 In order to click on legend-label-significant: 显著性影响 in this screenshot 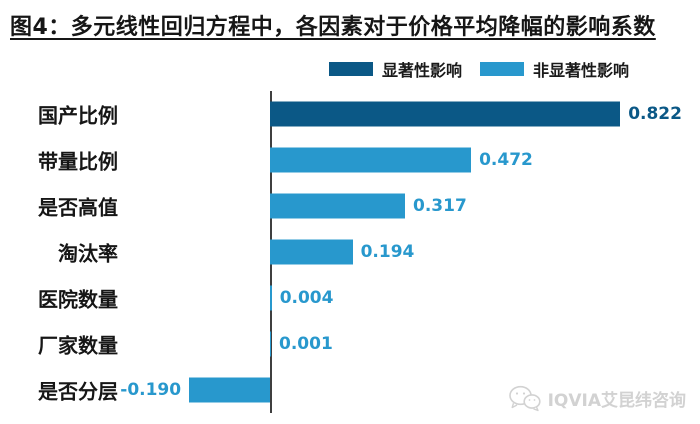, I will do `click(422, 70)`.